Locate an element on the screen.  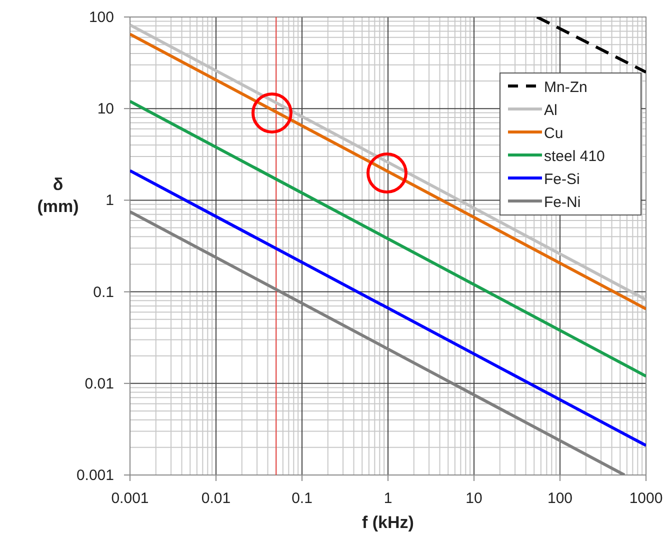
legend-label: Fe-Si is located at coordinates (562, 179).